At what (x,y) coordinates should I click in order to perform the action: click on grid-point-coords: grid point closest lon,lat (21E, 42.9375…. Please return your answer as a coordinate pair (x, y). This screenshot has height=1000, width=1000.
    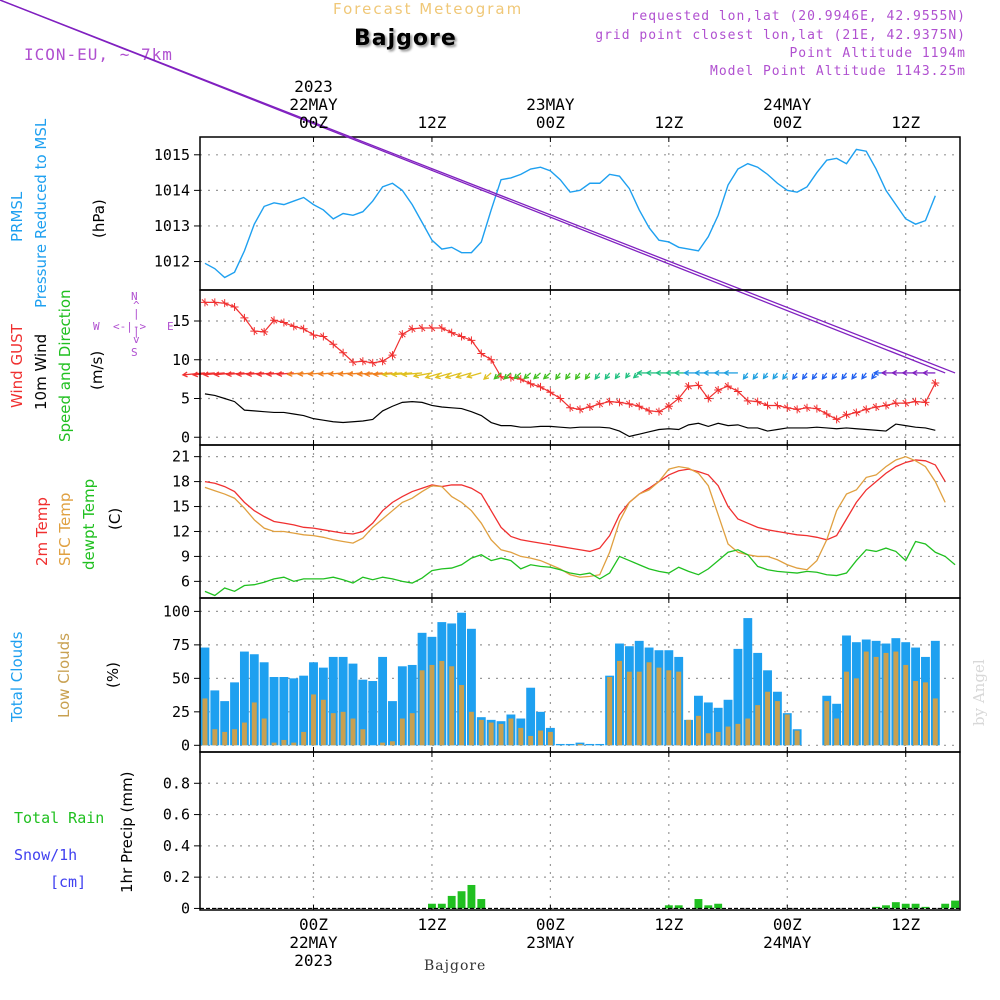
    Looking at the image, I should click on (780, 35).